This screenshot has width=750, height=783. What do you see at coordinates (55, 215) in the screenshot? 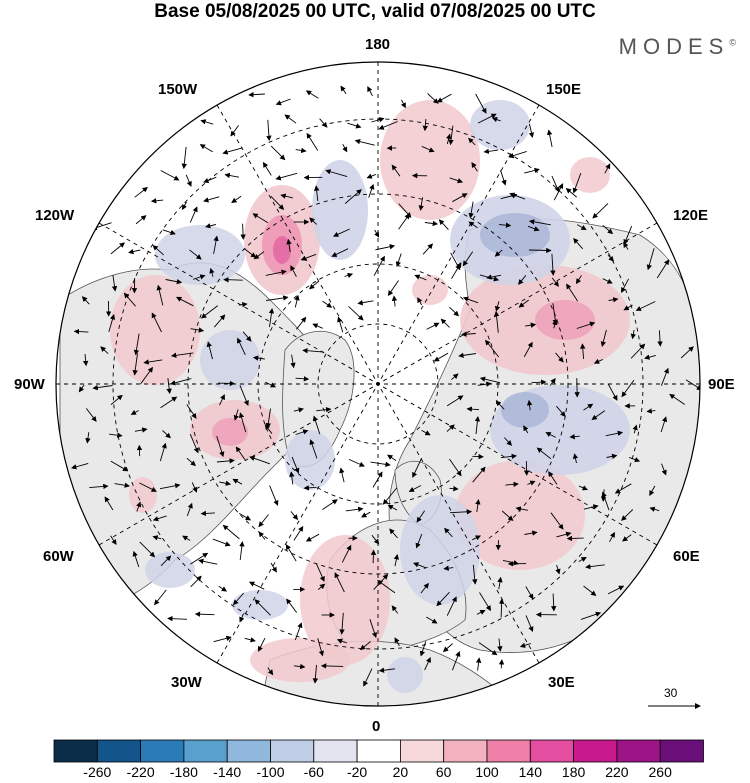
I see `meridian-label-120w: 120W` at bounding box center [55, 215].